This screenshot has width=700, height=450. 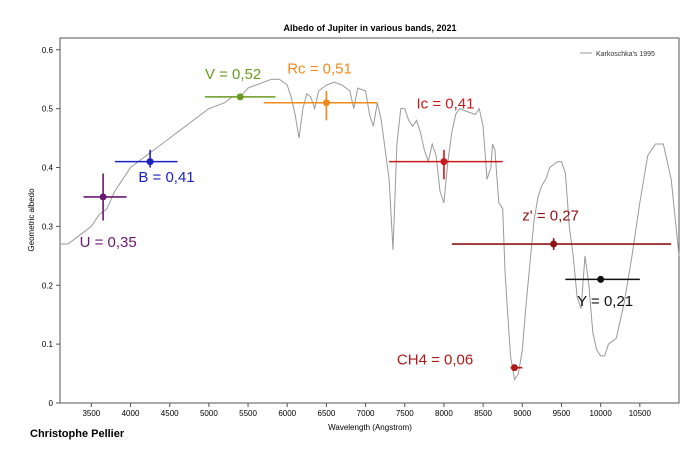 I want to click on x-tick-label: 4500, so click(x=170, y=413).